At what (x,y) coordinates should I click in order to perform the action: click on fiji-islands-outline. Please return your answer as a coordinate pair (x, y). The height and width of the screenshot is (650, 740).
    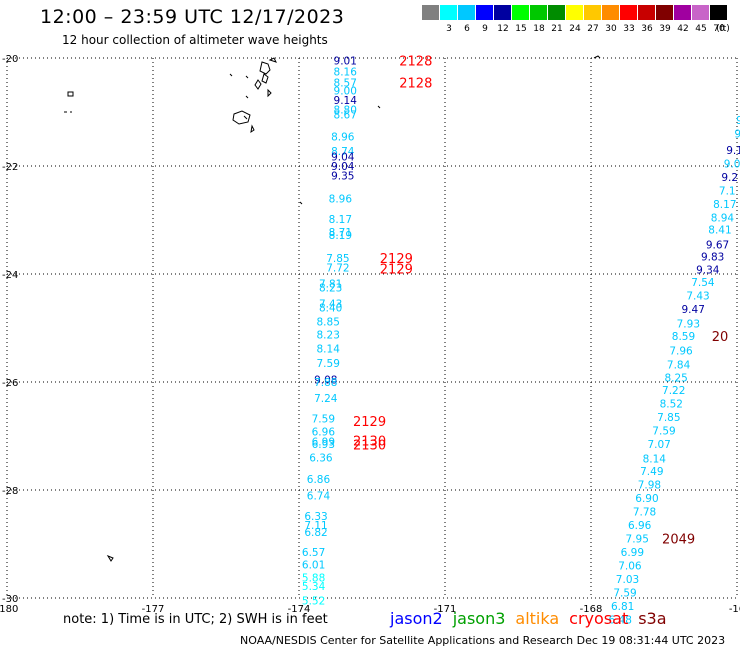
    Looking at the image, I should click on (253, 78).